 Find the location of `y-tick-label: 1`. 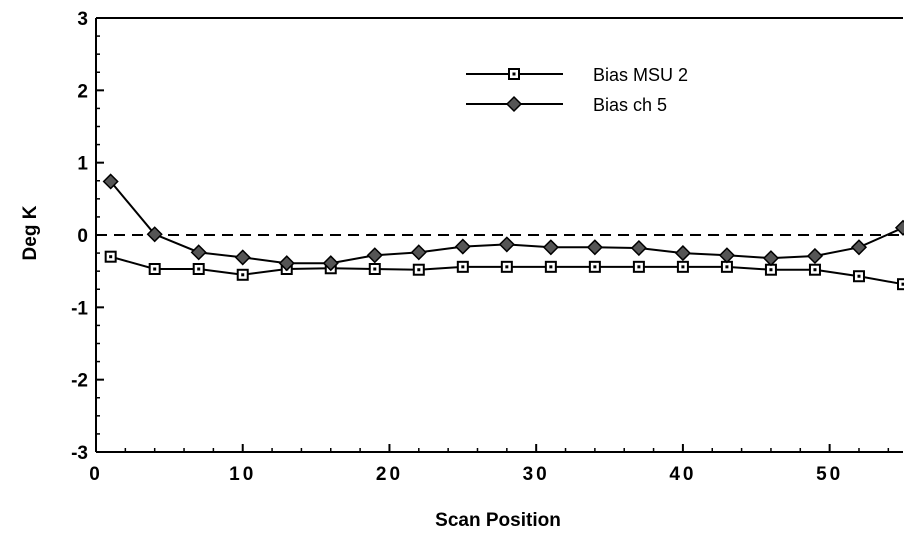

y-tick-label: 1 is located at coordinates (82, 164).